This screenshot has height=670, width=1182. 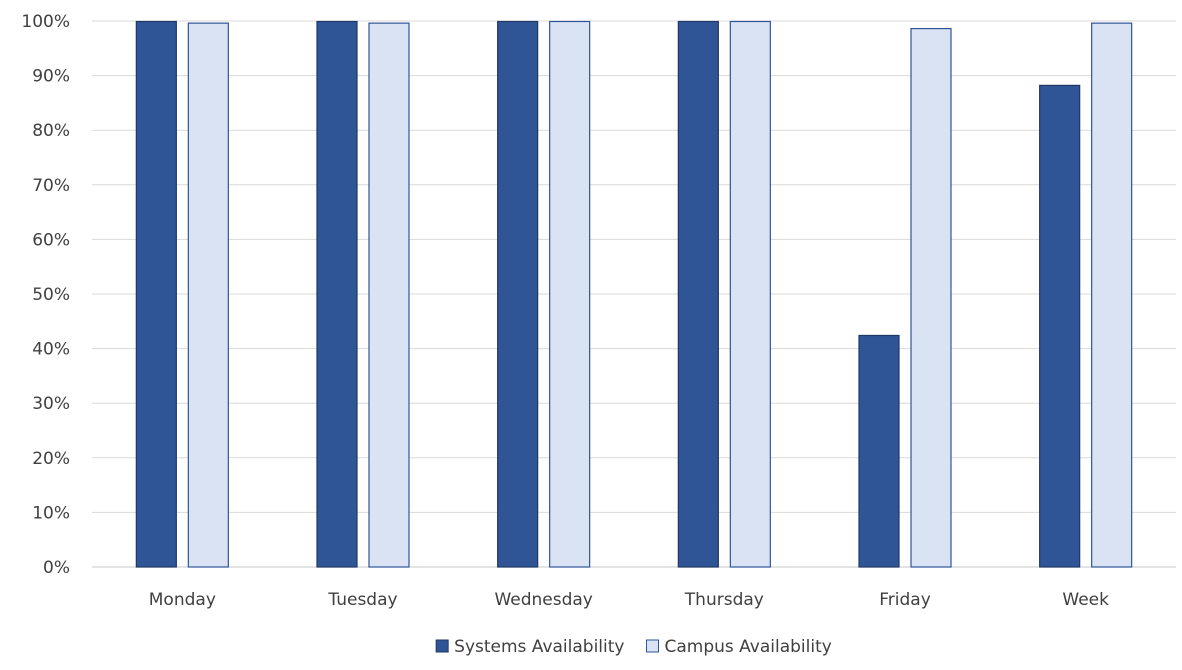 What do you see at coordinates (750, 294) in the screenshot?
I see `bar-campus-availability-thursday` at bounding box center [750, 294].